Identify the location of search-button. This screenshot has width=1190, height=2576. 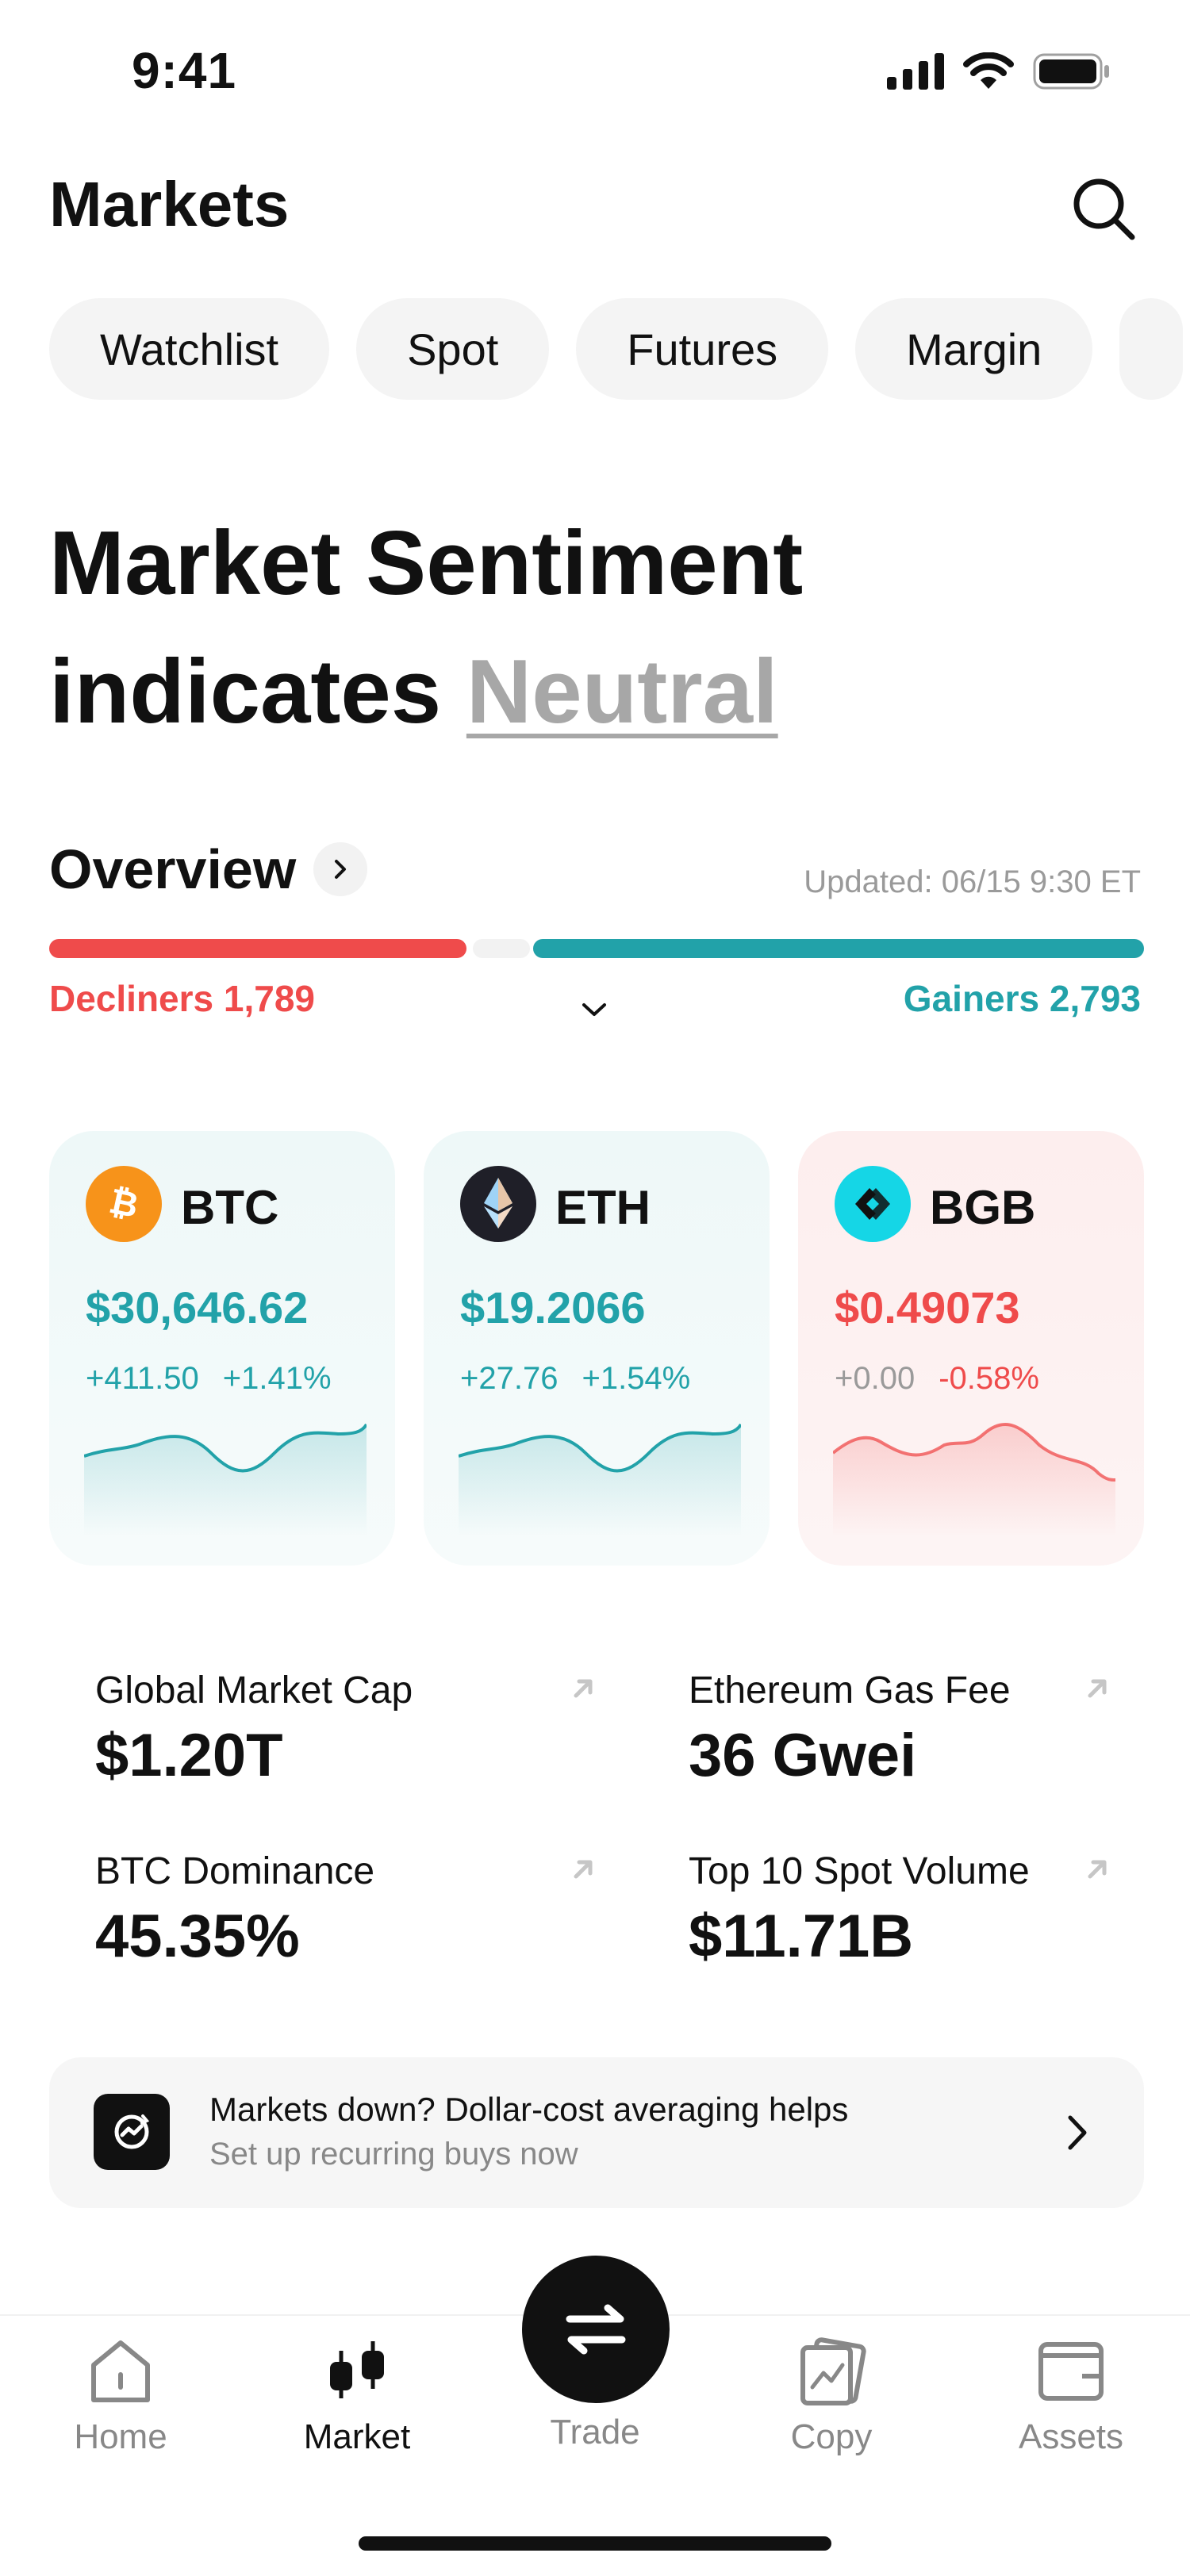
(1103, 209).